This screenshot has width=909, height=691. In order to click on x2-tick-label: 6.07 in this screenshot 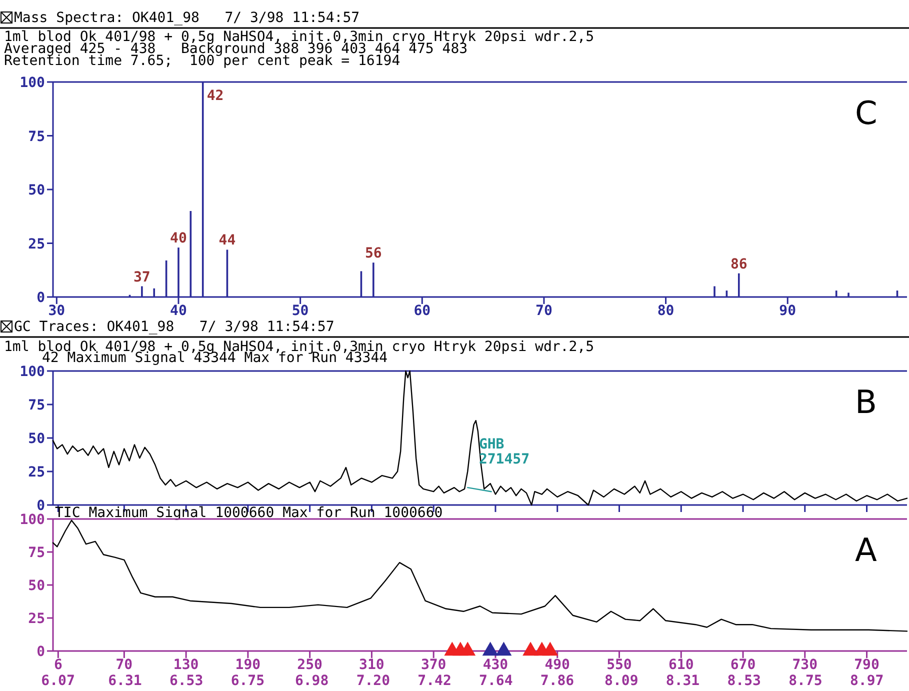, I will do `click(58, 681)`.